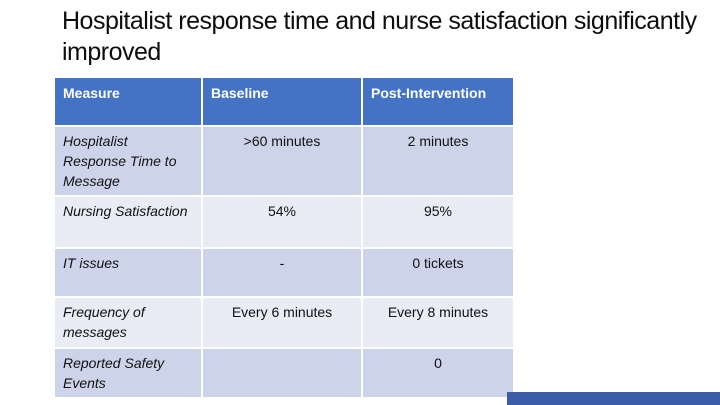 Image resolution: width=720 pixels, height=405 pixels. I want to click on header-cell-measure: Measure, so click(129, 102).